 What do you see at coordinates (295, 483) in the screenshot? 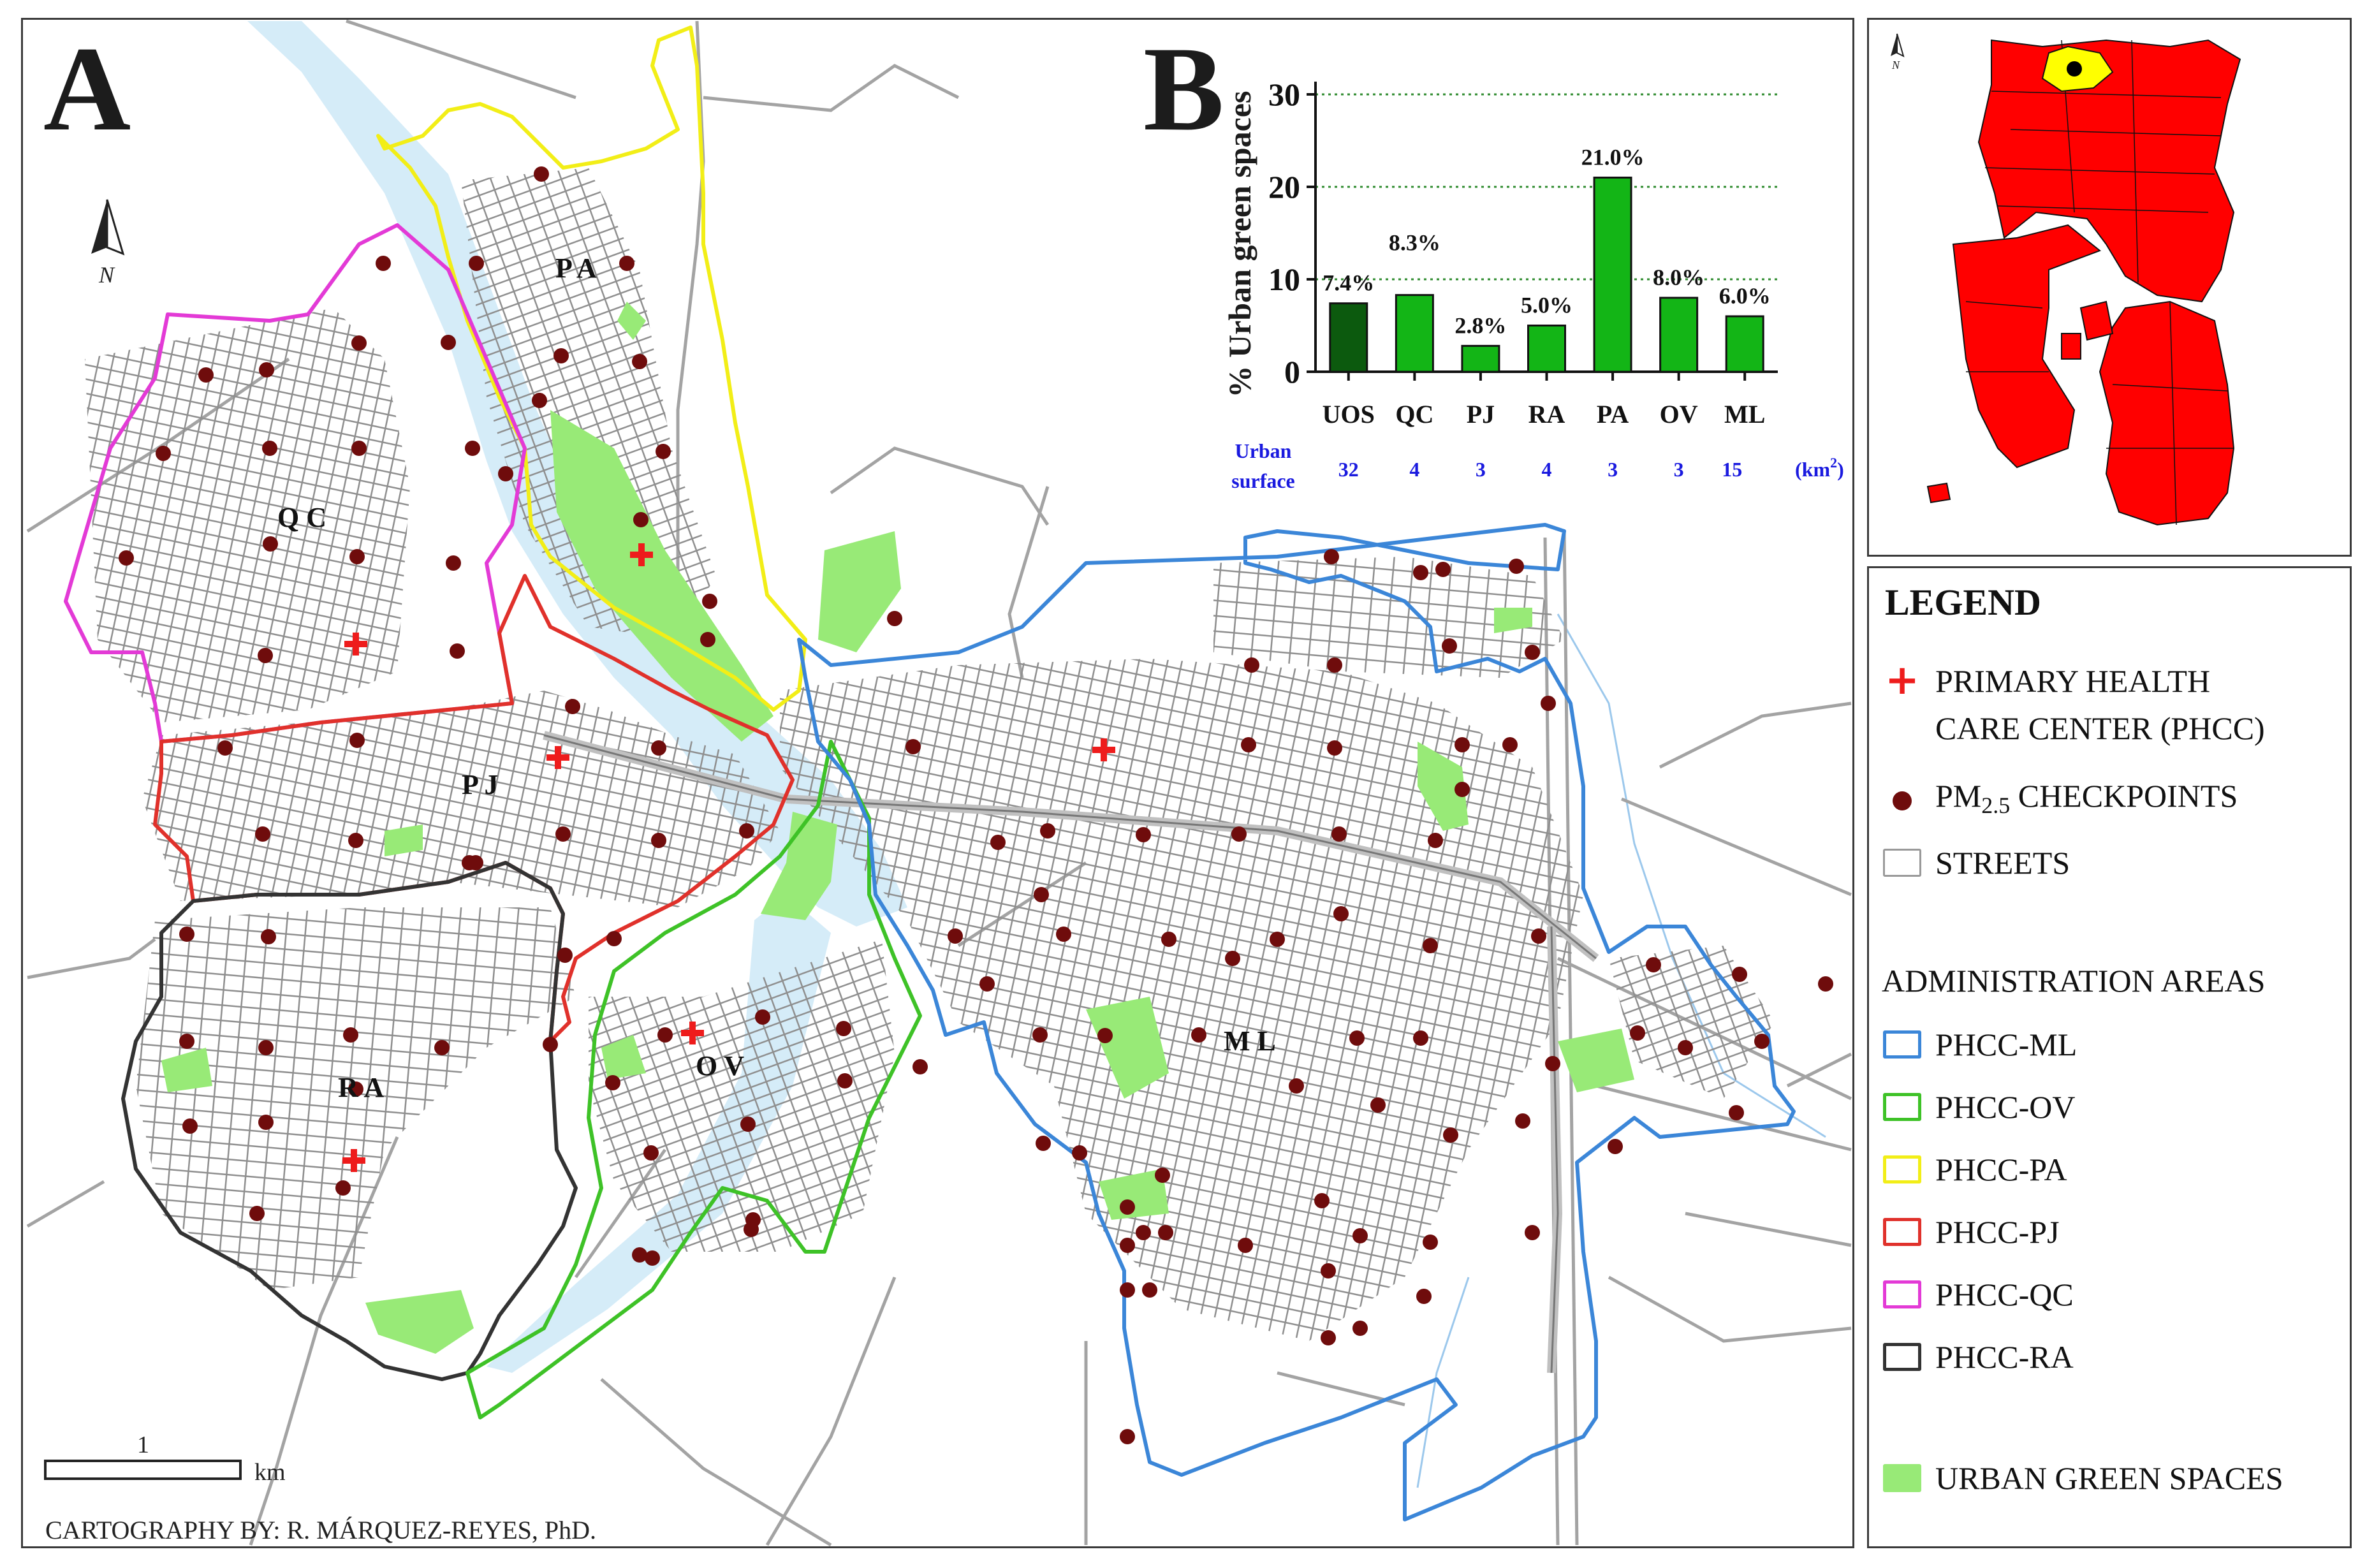
I see `boundary-qc` at bounding box center [295, 483].